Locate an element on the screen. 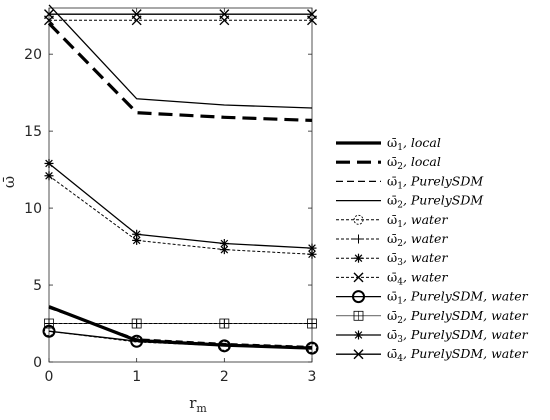  legend-entry: ω̄1, local is located at coordinates (388, 144).